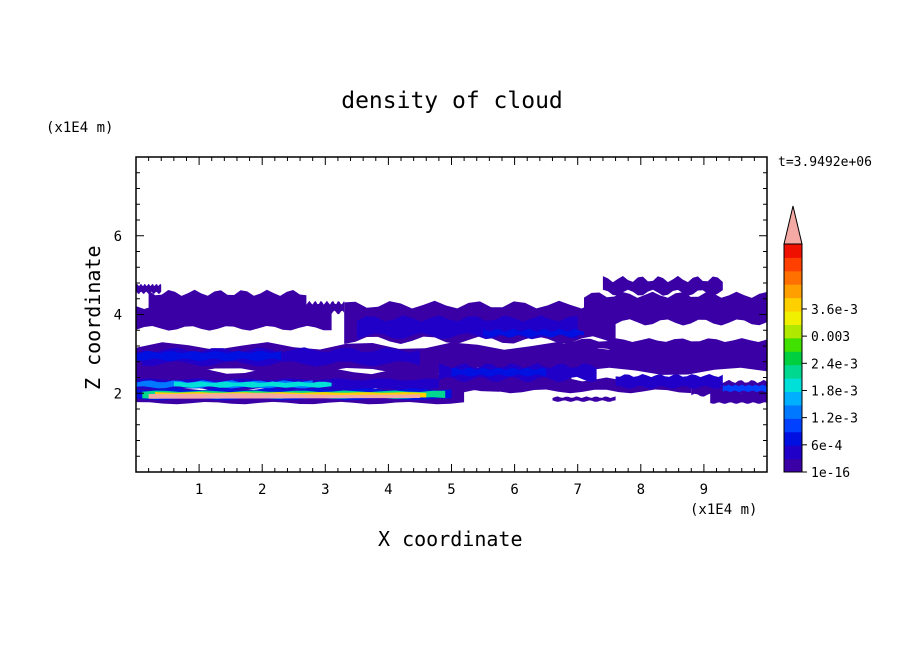  I want to click on colorbar-tick-label: 2.4e-3, so click(834, 364).